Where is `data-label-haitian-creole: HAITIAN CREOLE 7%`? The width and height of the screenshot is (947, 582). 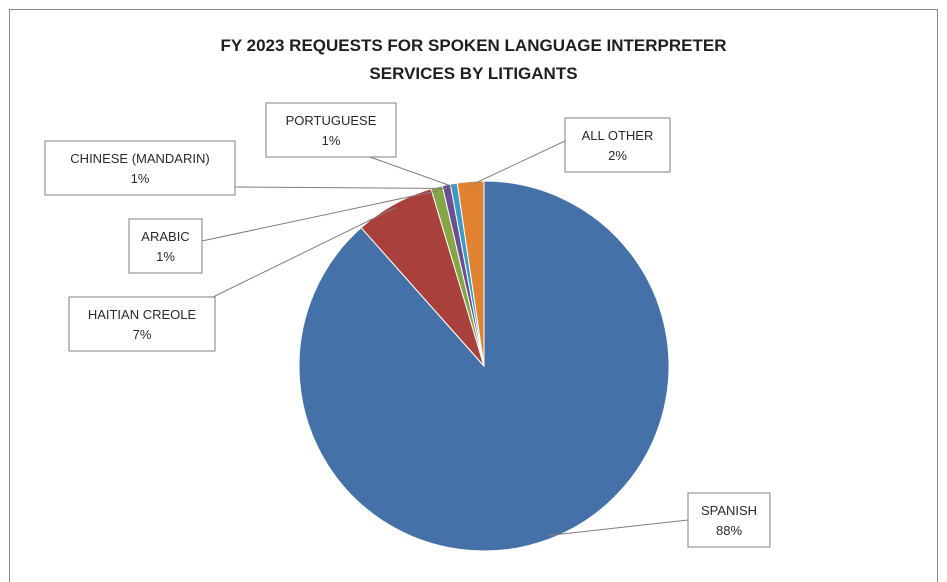 data-label-haitian-creole: HAITIAN CREOLE 7% is located at coordinates (142, 324).